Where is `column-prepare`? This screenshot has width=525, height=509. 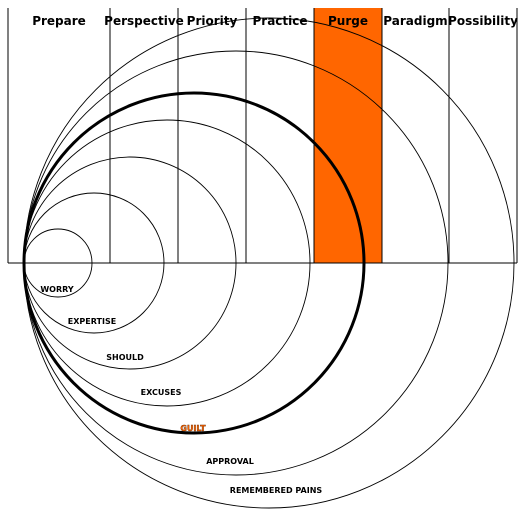 column-prepare is located at coordinates (59, 135).